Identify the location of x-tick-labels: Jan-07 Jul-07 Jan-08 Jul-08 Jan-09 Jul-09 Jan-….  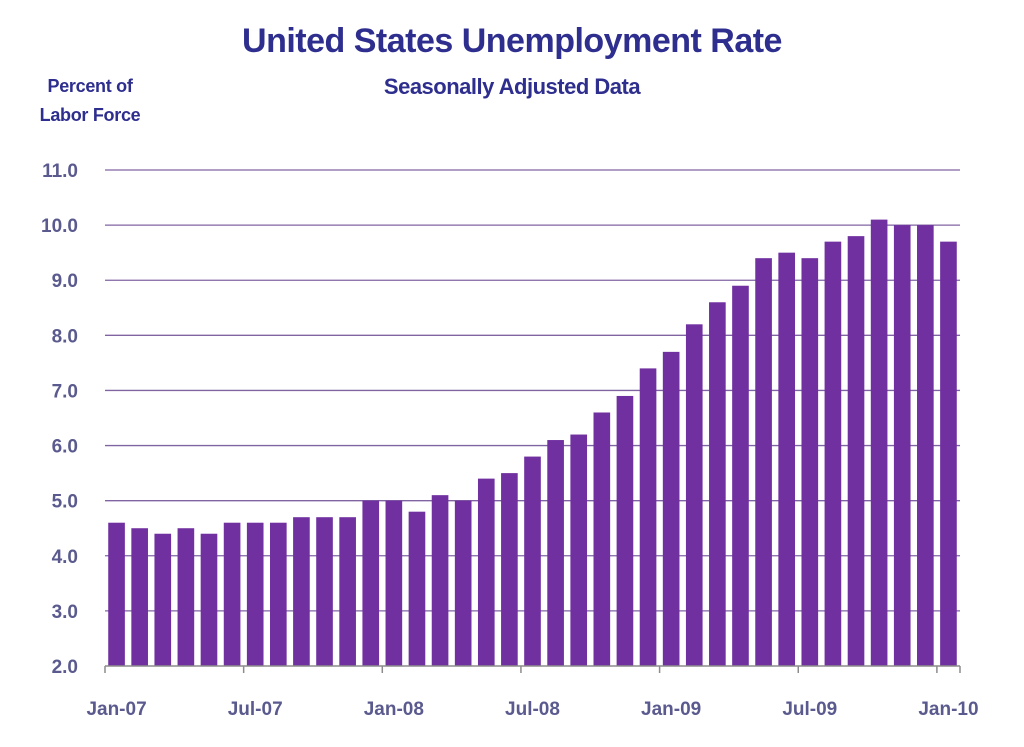
(532, 709).